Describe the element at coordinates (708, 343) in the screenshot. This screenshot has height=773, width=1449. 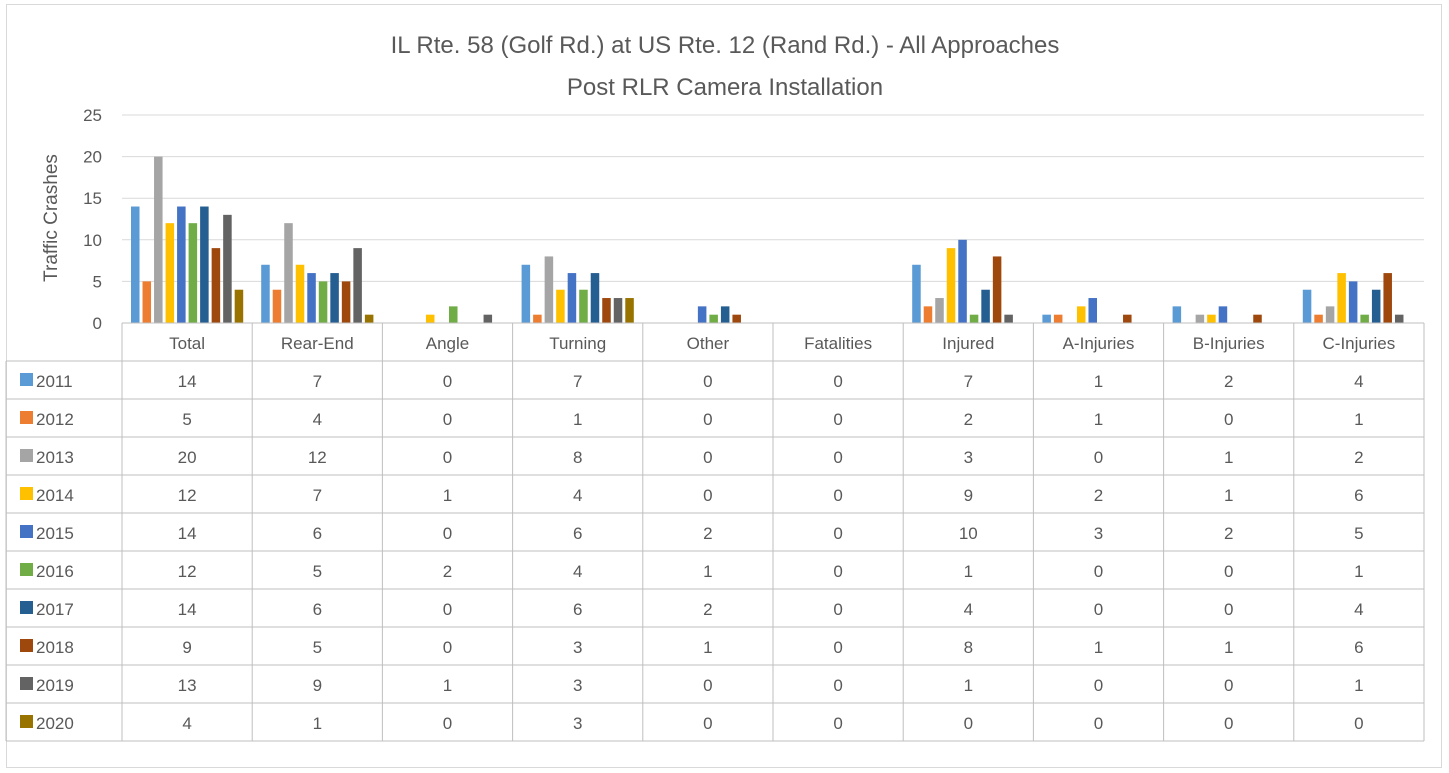
I see `x-tick-label: Other` at that location.